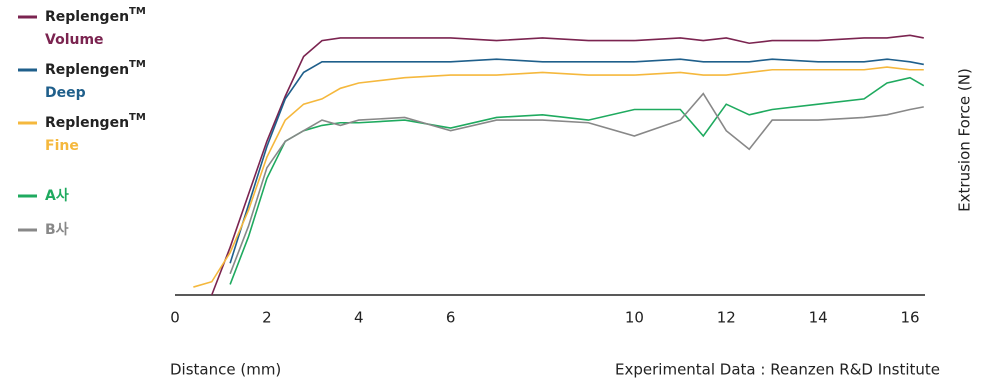  I want to click on x-tick-label: 6, so click(451, 318).